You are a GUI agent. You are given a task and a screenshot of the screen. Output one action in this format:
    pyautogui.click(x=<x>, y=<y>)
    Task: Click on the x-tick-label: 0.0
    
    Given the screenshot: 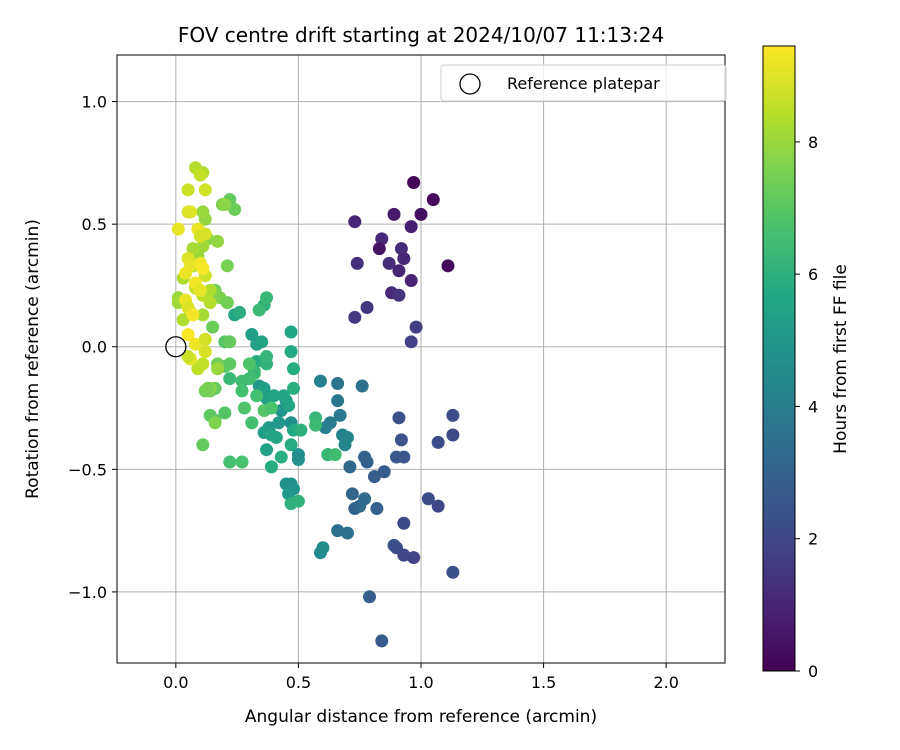 What is the action you would take?
    pyautogui.click(x=175, y=682)
    